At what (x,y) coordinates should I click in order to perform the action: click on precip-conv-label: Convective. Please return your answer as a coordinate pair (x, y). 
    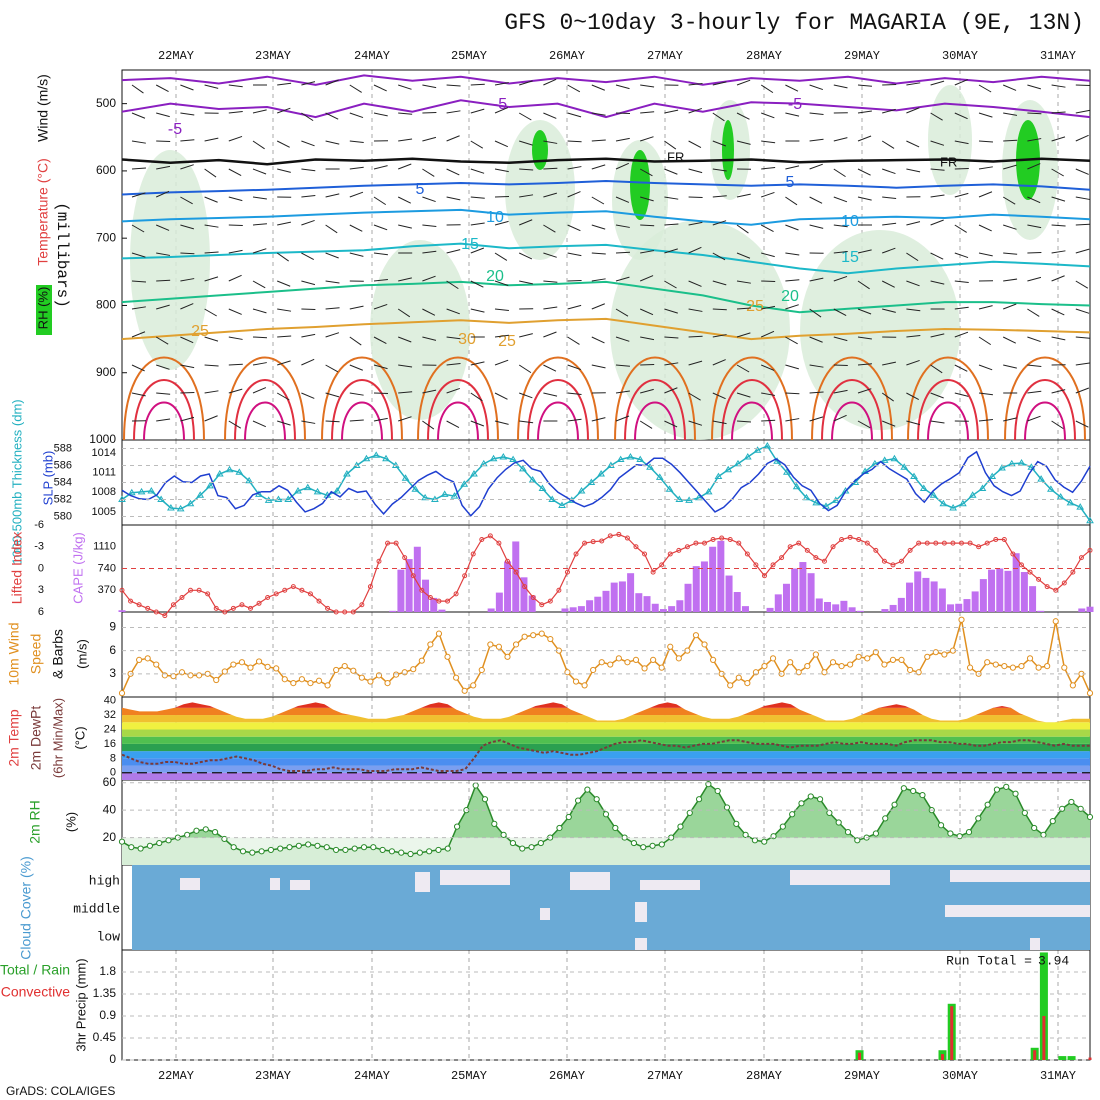
    Looking at the image, I should click on (35, 992).